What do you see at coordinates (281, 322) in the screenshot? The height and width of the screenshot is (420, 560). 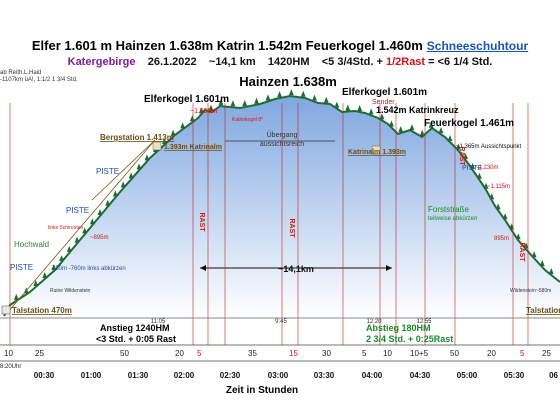 I see `waypoint-time-2: 9:45` at bounding box center [281, 322].